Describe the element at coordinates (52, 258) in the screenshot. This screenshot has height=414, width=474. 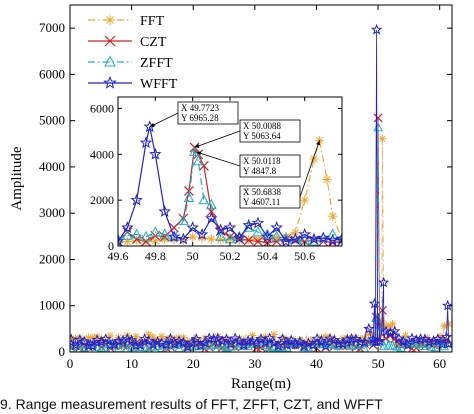
I see `y-tick-label: 2000` at that location.